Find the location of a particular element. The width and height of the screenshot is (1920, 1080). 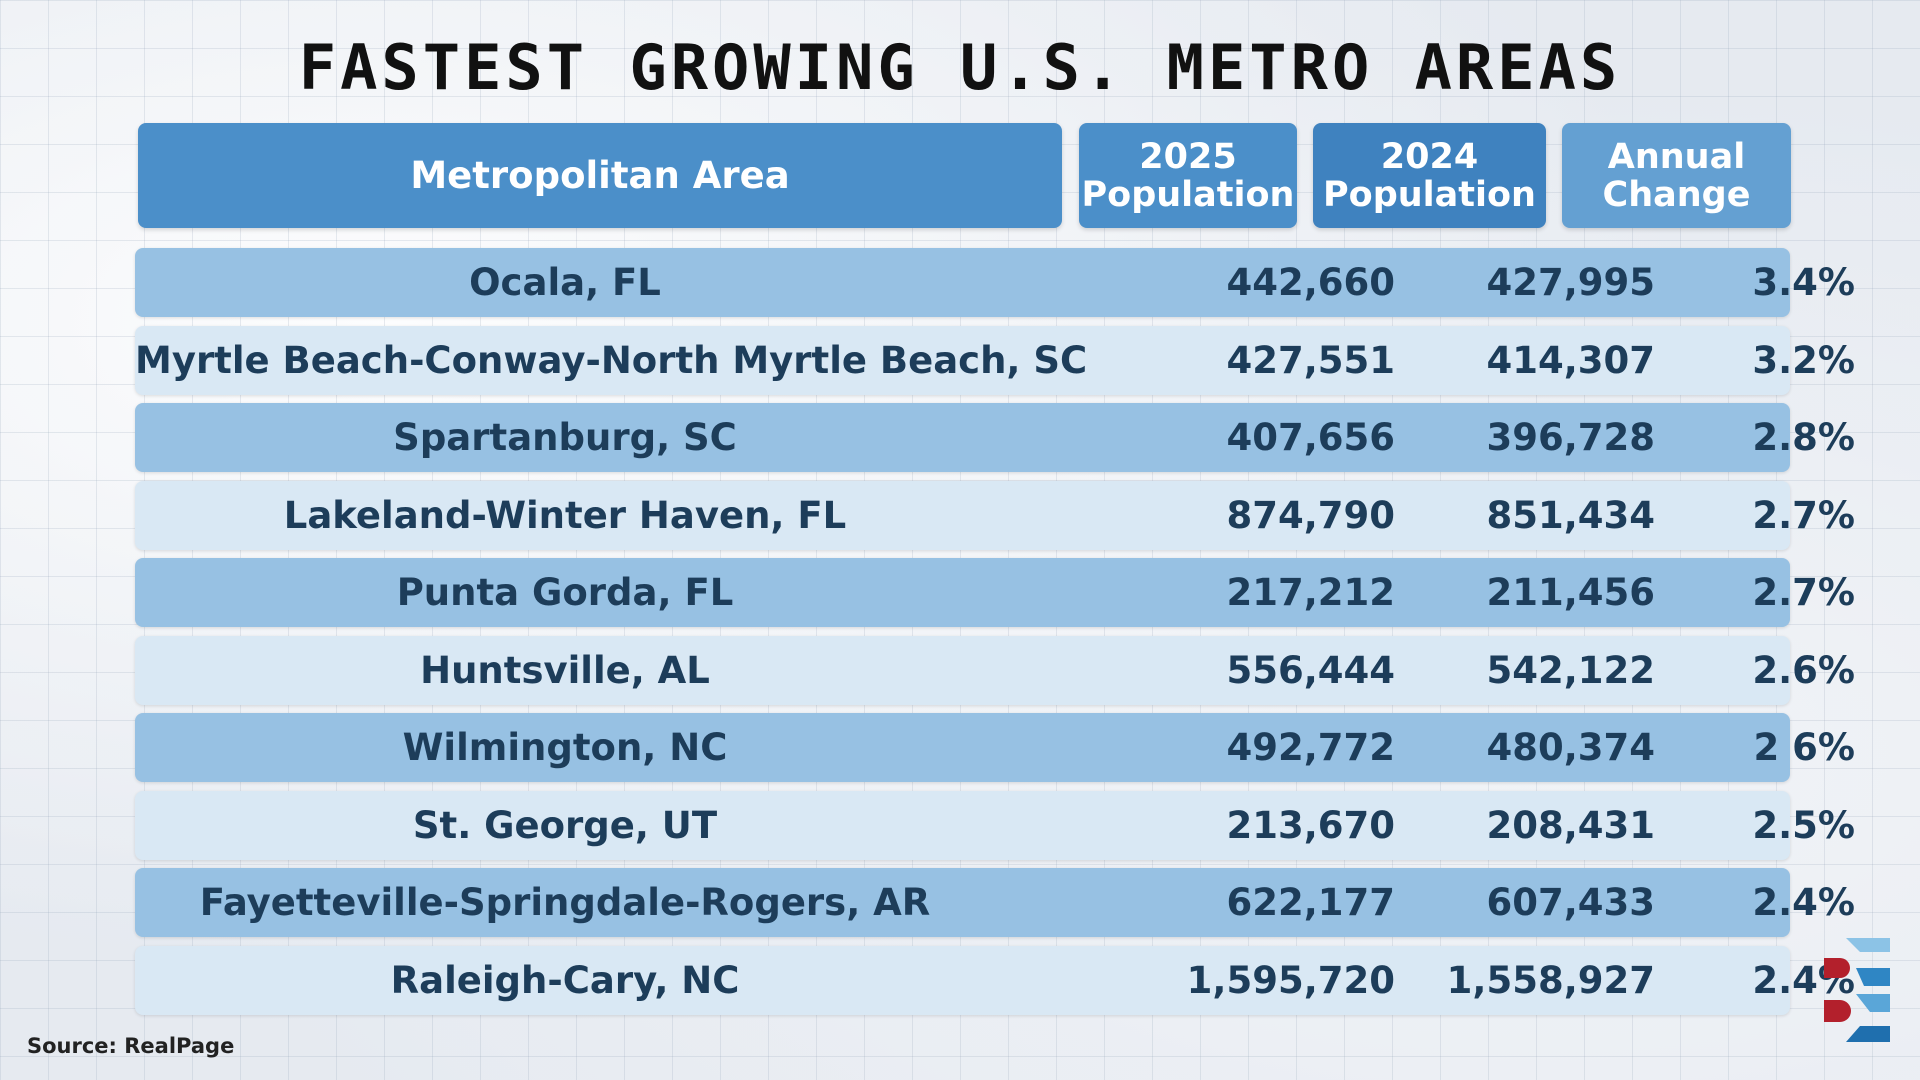

cell-2024-population: 396,728 is located at coordinates (1570, 437).